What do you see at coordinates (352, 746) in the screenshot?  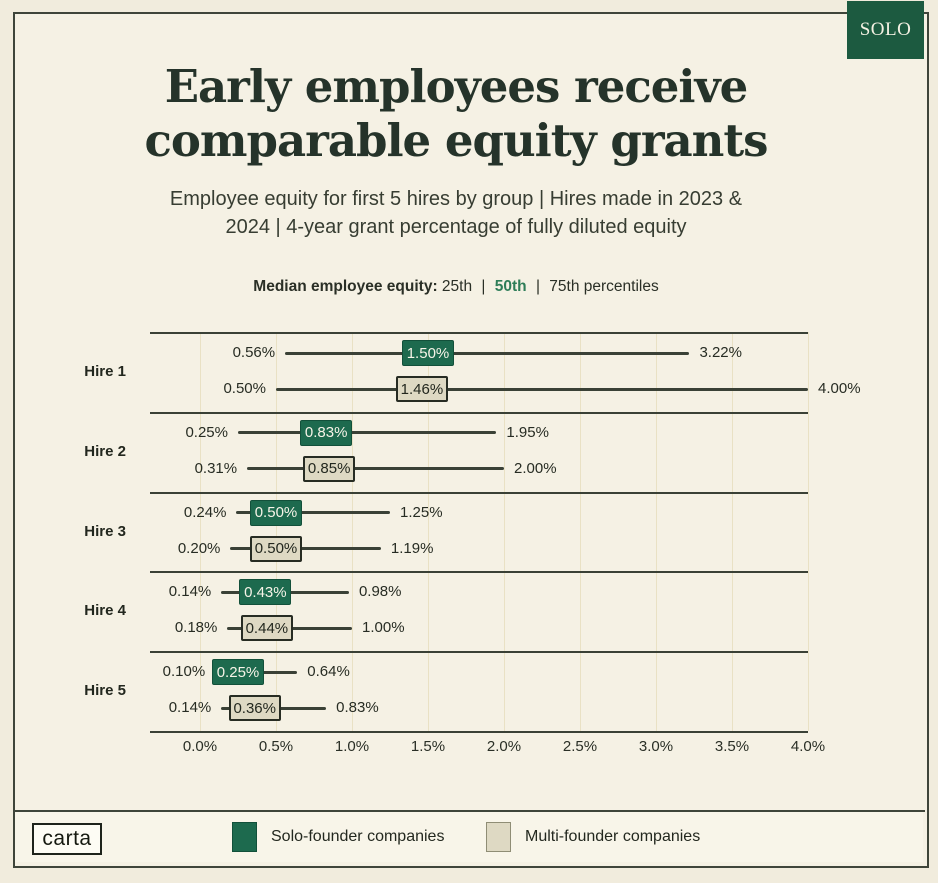 I see `x-tick-label: 1.0%` at bounding box center [352, 746].